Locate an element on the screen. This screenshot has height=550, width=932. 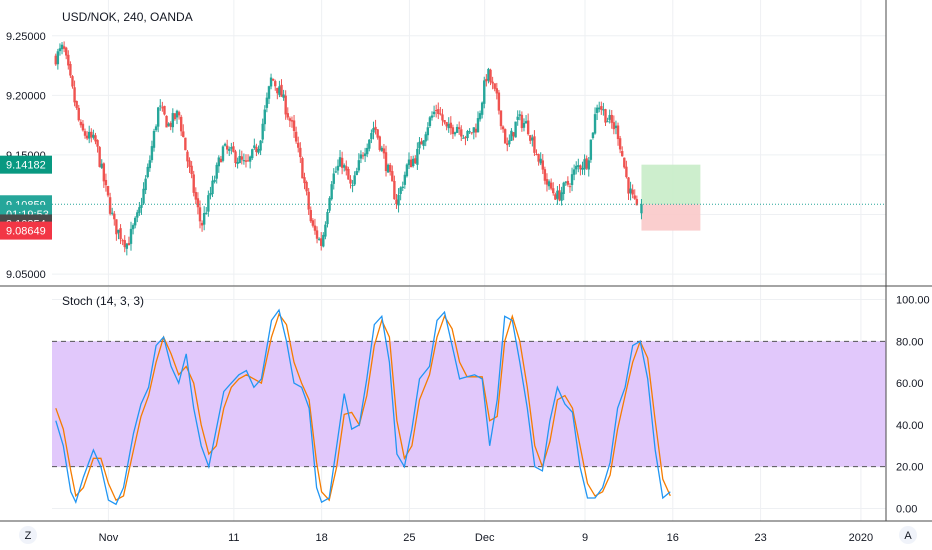
long-position-tool is located at coordinates (671, 197).